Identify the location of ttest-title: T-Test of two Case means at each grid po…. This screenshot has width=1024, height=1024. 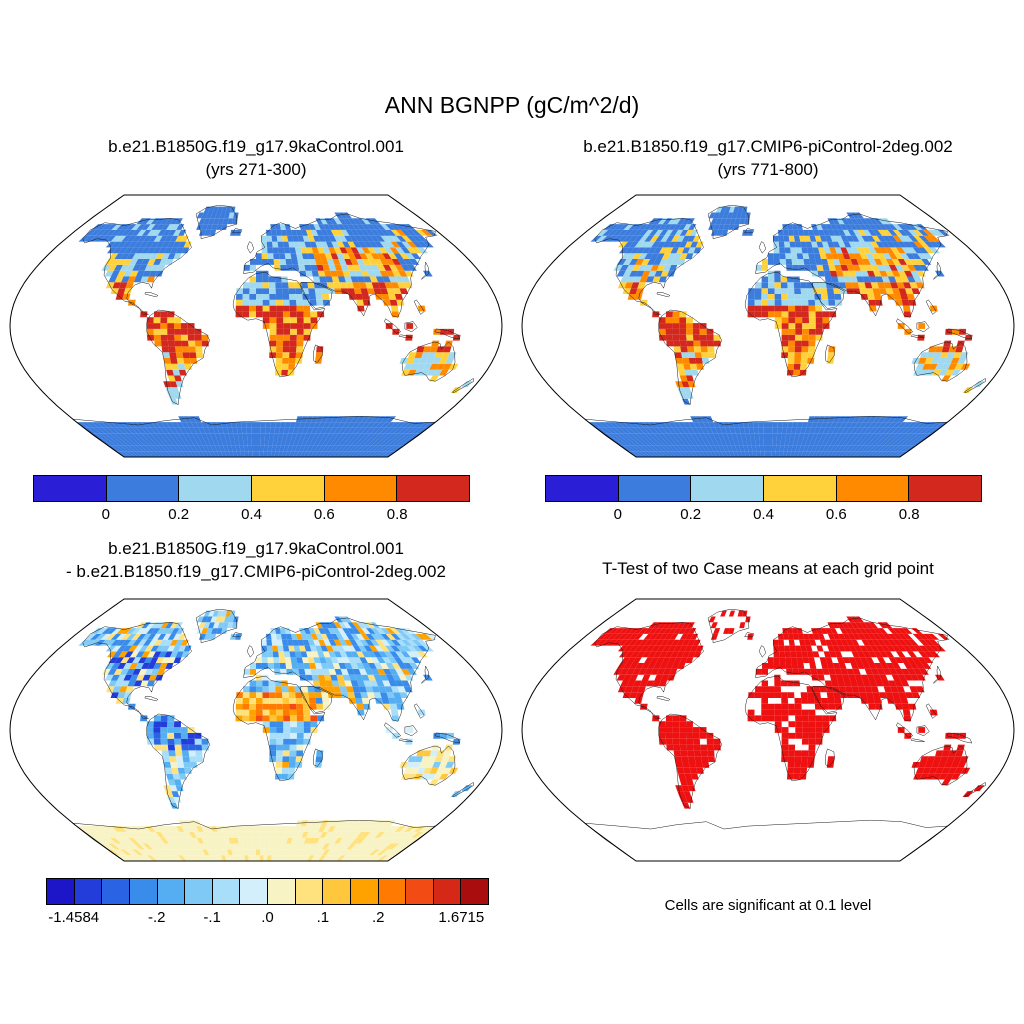
(768, 568).